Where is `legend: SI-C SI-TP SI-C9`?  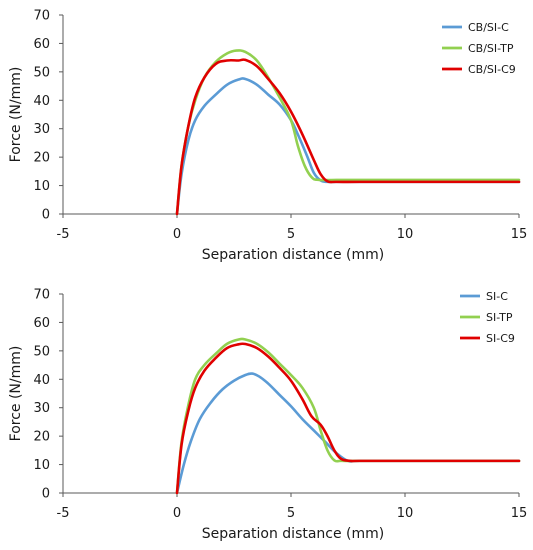
legend: SI-C SI-TP SI-C9 is located at coordinates (487, 317).